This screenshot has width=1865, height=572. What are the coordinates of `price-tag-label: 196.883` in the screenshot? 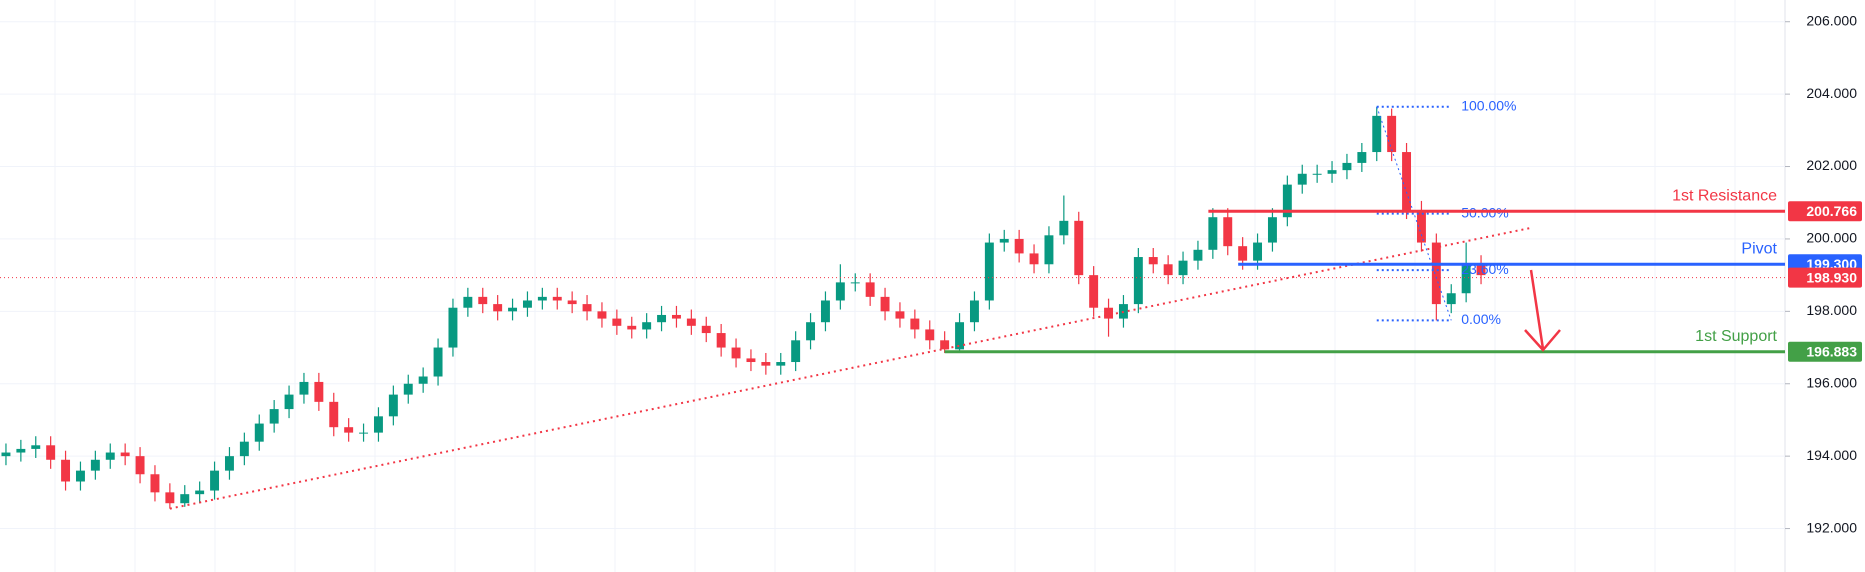 It's located at (1831, 351).